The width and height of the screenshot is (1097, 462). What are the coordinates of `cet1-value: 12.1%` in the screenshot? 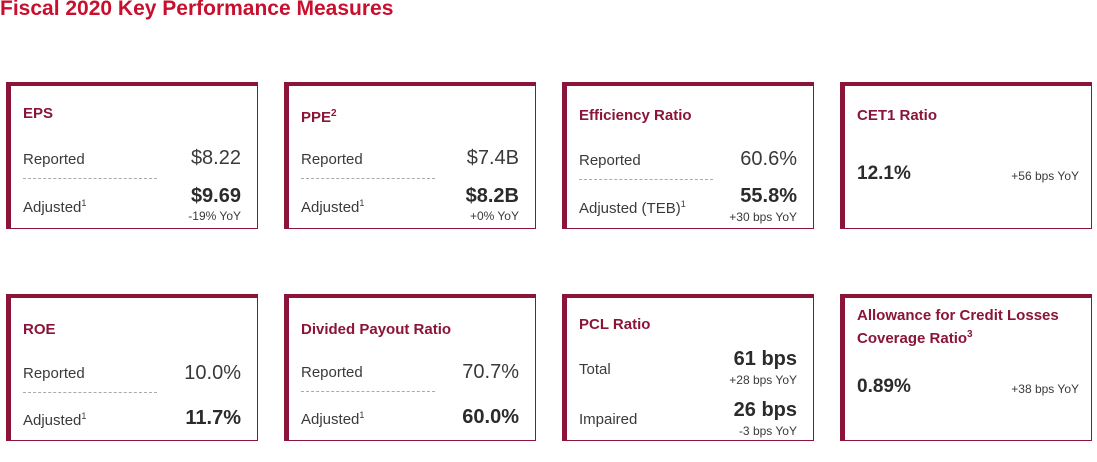 It's located at (884, 173).